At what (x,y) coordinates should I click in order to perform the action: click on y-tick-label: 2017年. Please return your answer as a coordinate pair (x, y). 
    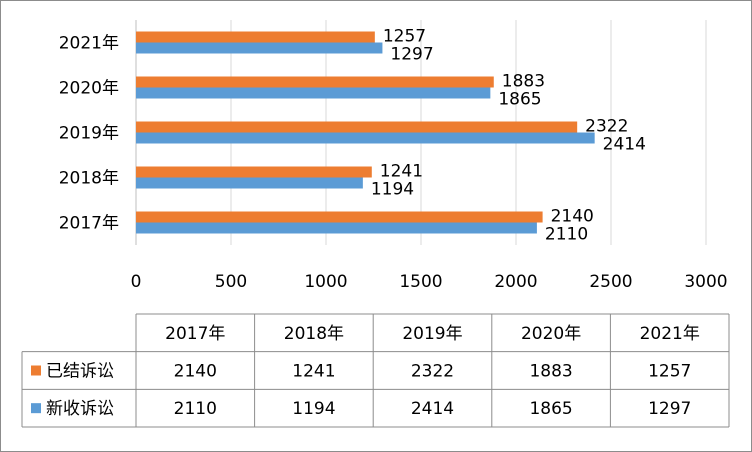
    Looking at the image, I should click on (89, 224).